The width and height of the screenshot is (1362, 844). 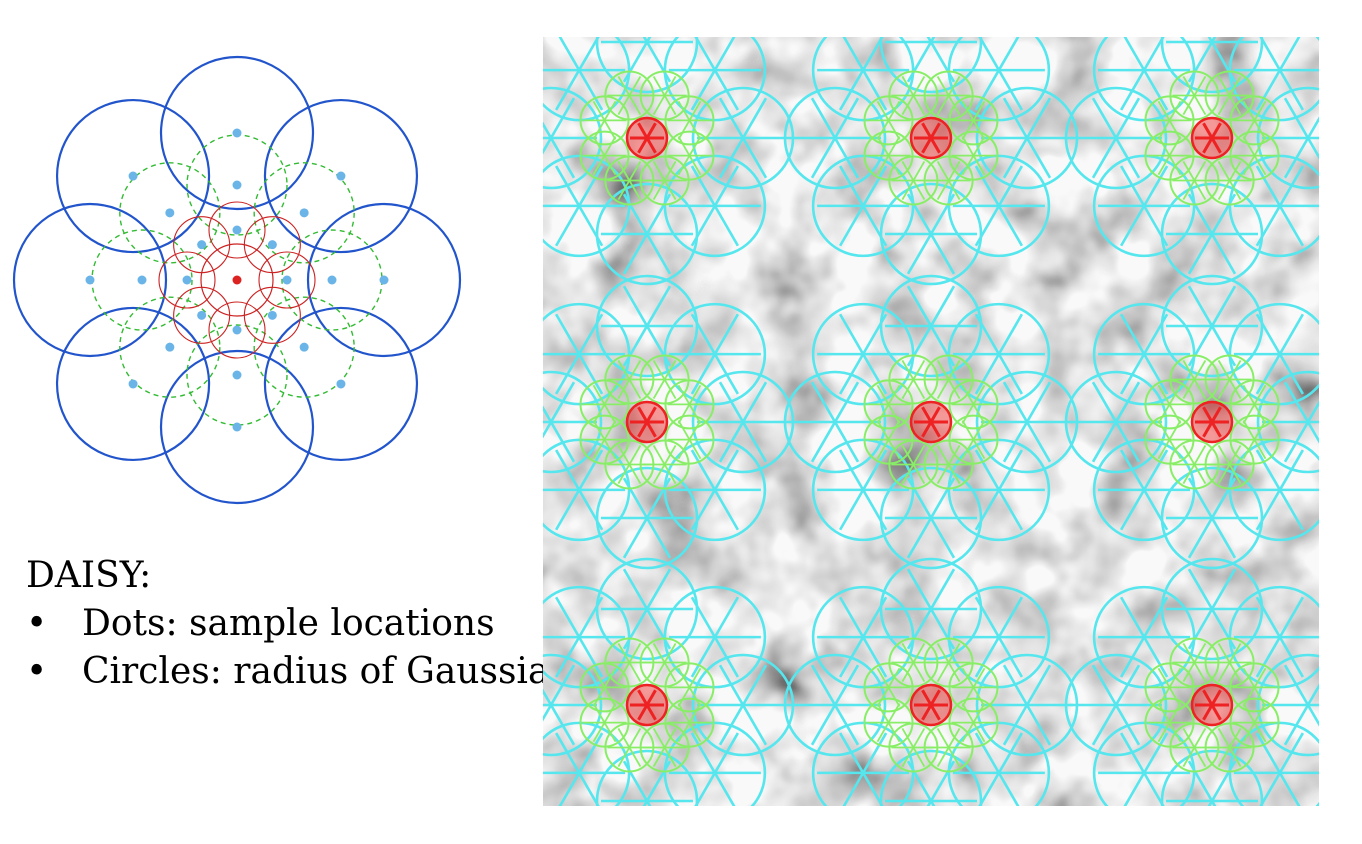 What do you see at coordinates (237, 280) in the screenshot?
I see `inner-center-circle` at bounding box center [237, 280].